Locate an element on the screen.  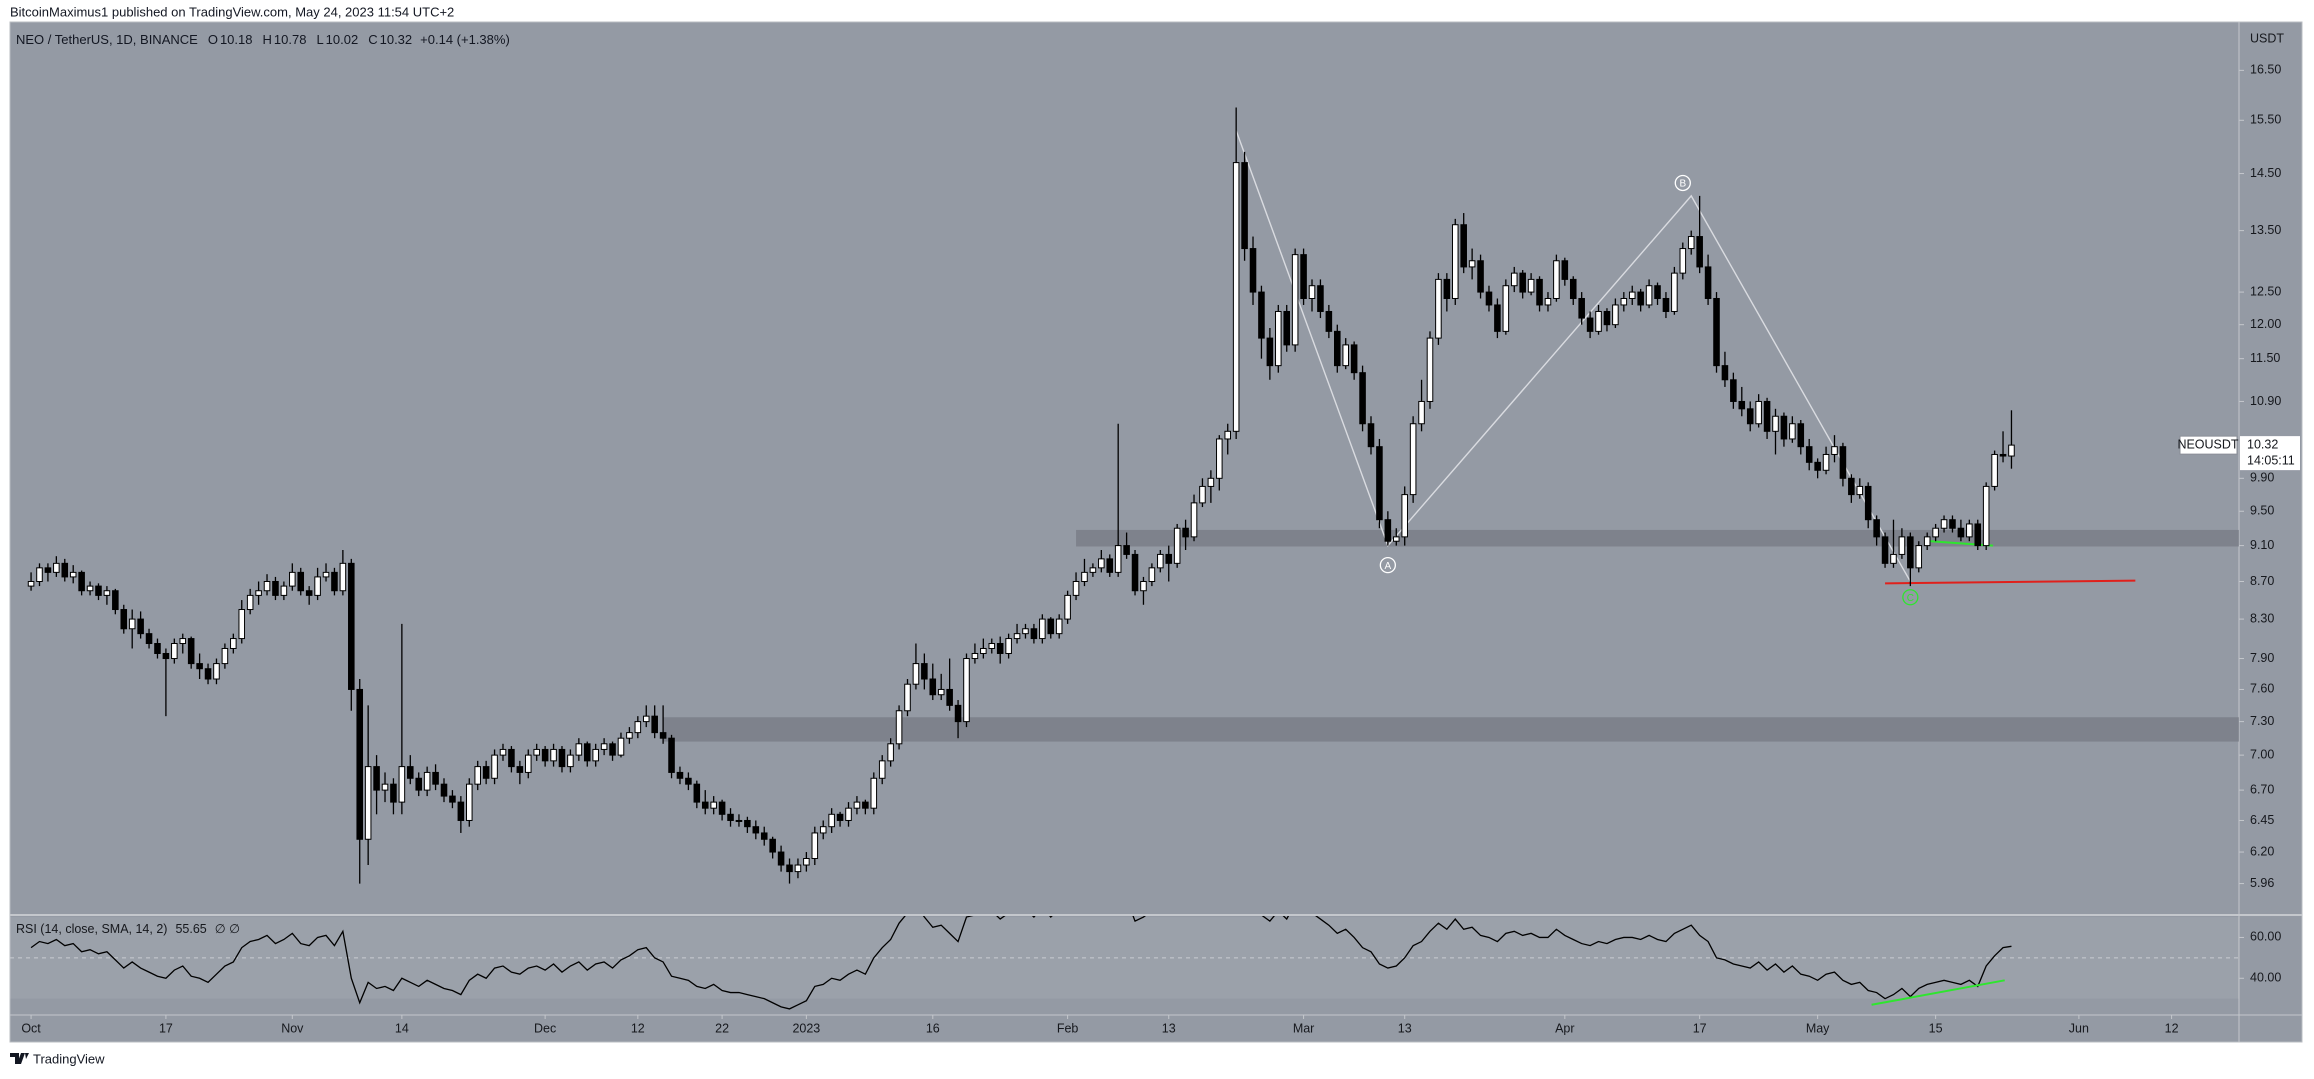
y-tick-label: 9.90 is located at coordinates (2262, 478).